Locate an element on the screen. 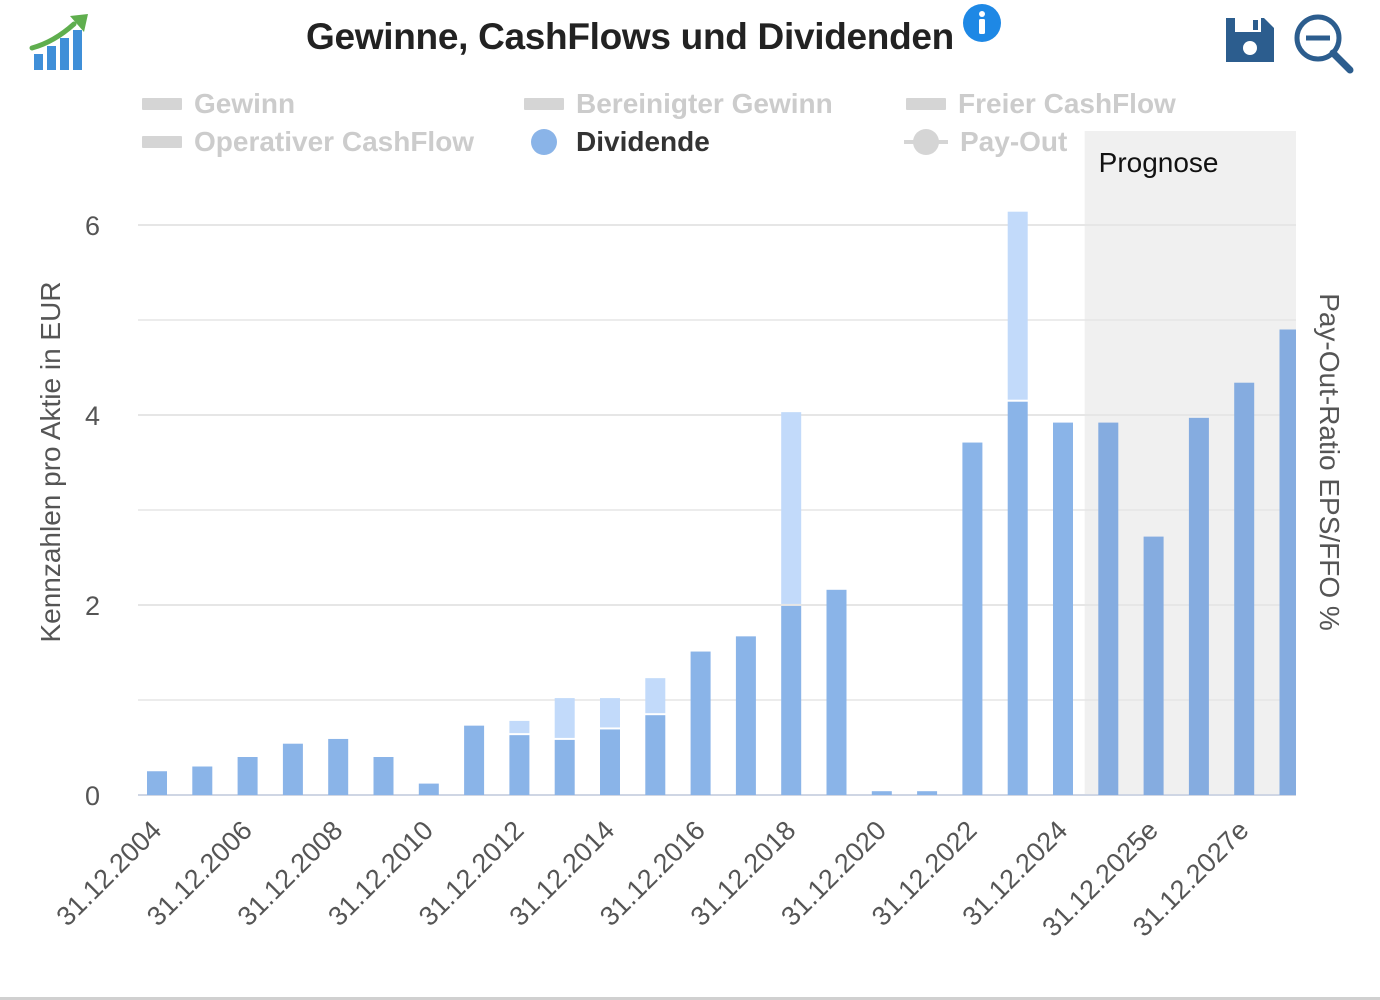  logo-arrow-line is located at coordinates (53, 36).